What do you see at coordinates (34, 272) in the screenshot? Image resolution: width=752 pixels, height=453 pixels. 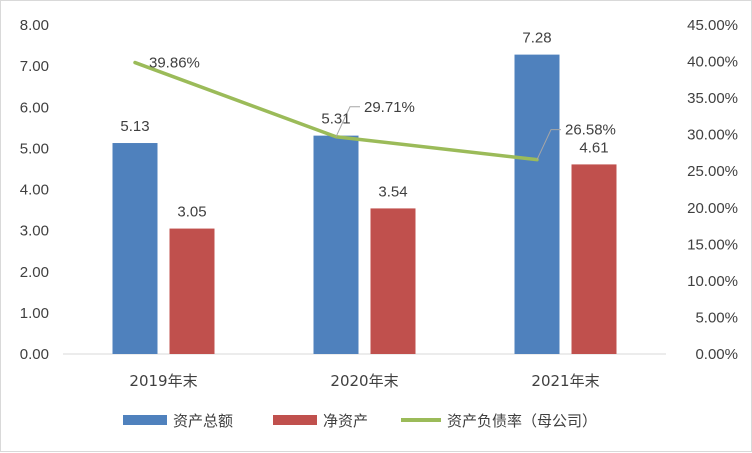 I see `left-tick-label: 2.00` at bounding box center [34, 272].